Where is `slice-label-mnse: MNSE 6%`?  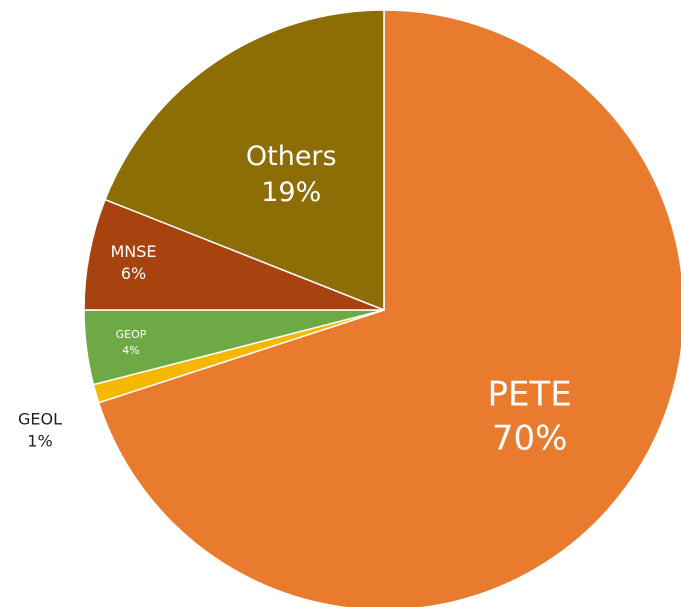 slice-label-mnse: MNSE 6% is located at coordinates (133, 262).